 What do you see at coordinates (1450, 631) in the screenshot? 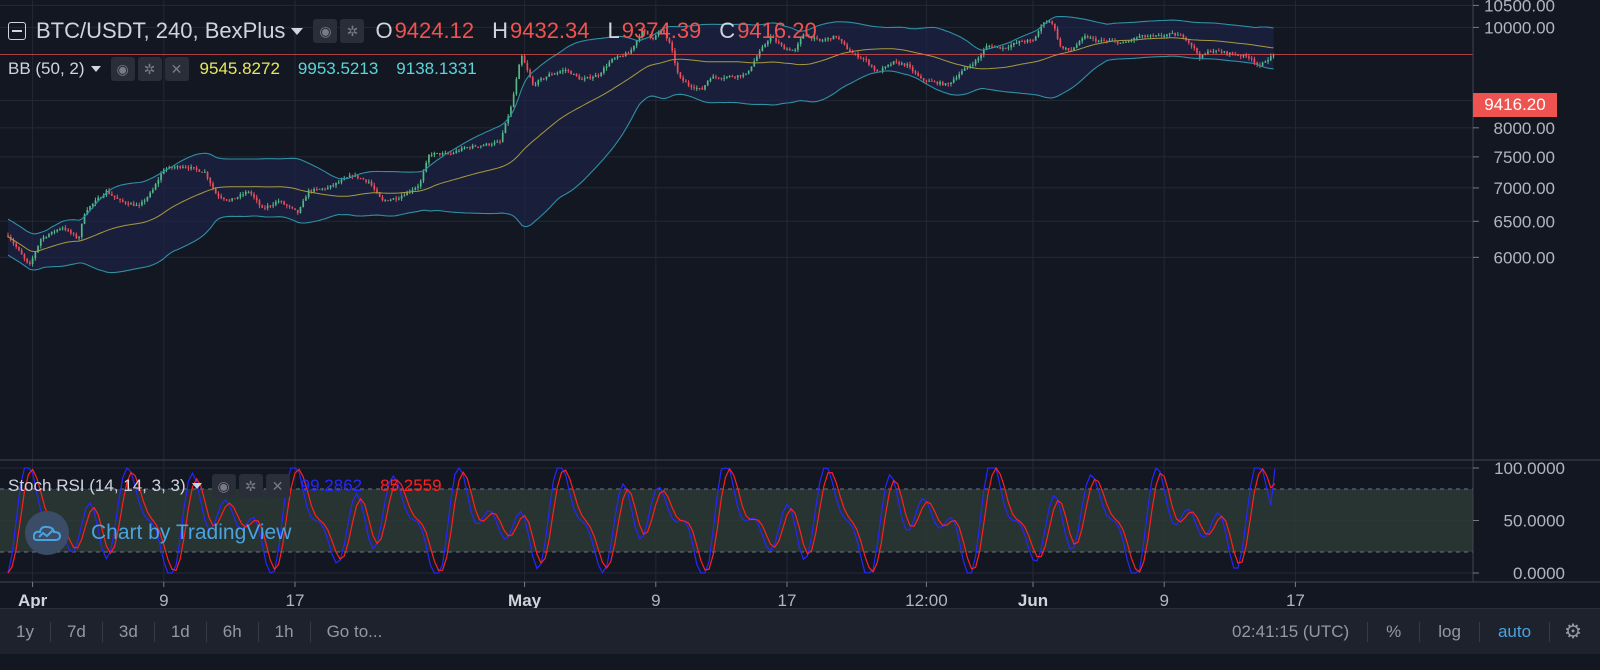
I see `log-toggle: log` at bounding box center [1450, 631].